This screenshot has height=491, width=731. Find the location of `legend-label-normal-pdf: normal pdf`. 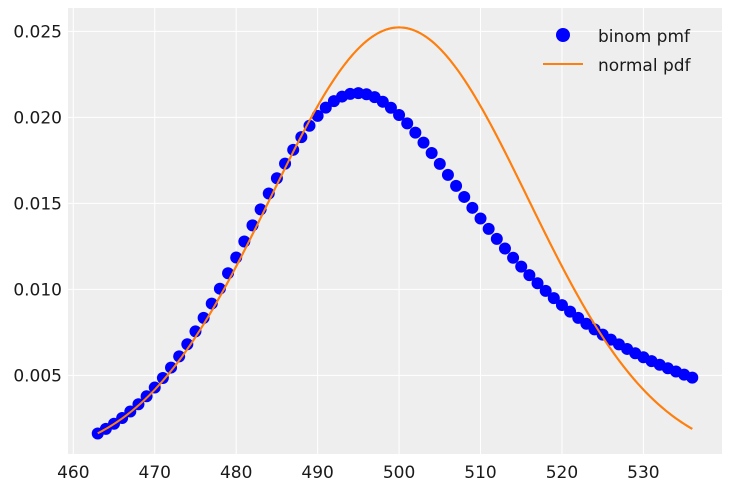

legend-label-normal-pdf: normal pdf is located at coordinates (645, 66).